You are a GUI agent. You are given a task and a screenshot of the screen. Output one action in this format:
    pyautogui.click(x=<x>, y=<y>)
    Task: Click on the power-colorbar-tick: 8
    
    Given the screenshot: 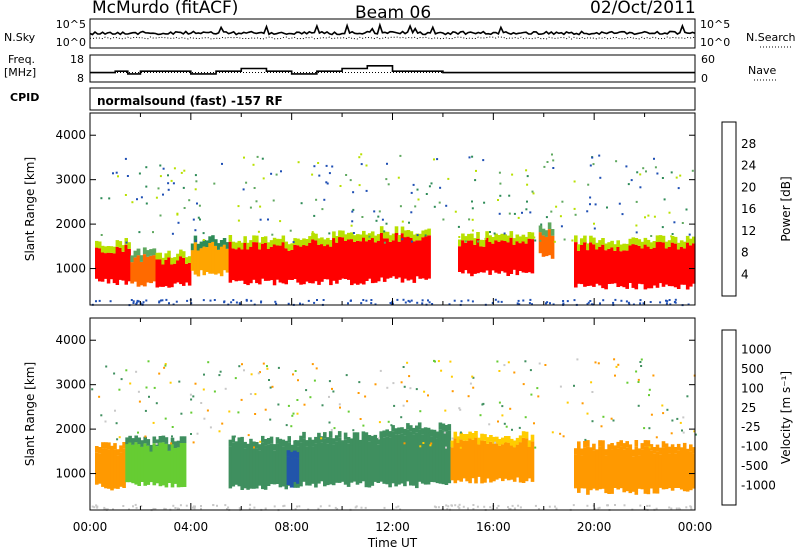 What is the action you would take?
    pyautogui.click(x=745, y=253)
    